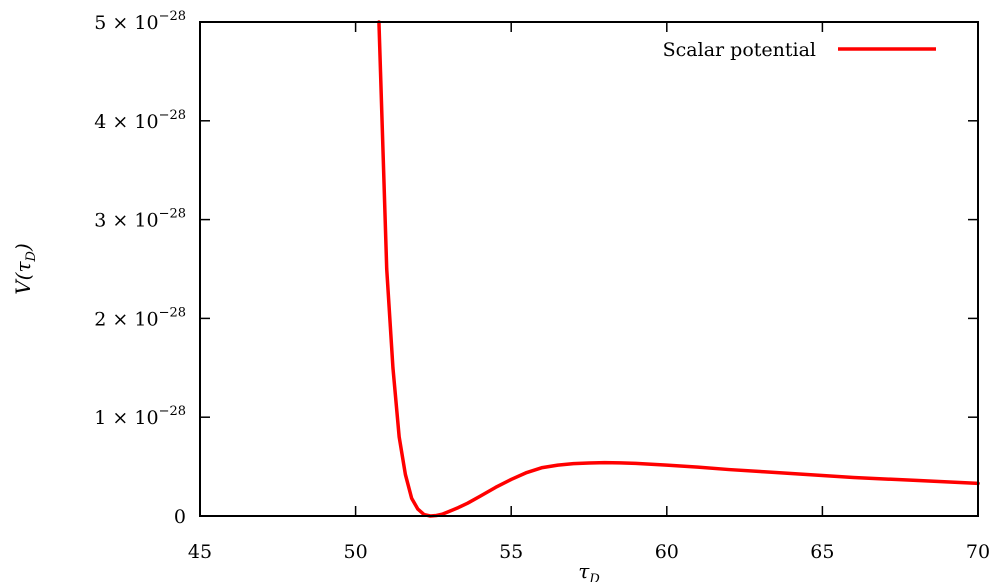  What do you see at coordinates (200, 552) in the screenshot?
I see `x-tick-label: 45` at bounding box center [200, 552].